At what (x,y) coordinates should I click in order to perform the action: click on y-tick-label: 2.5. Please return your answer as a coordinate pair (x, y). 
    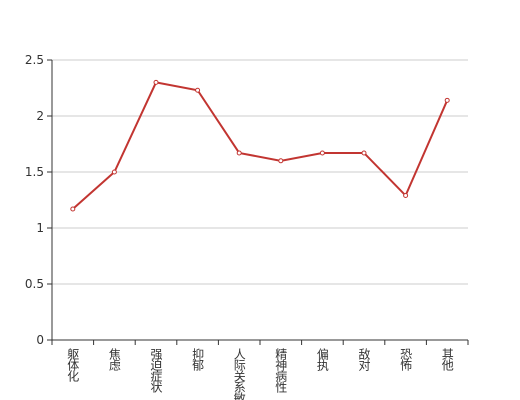
    Looking at the image, I should click on (34, 60).